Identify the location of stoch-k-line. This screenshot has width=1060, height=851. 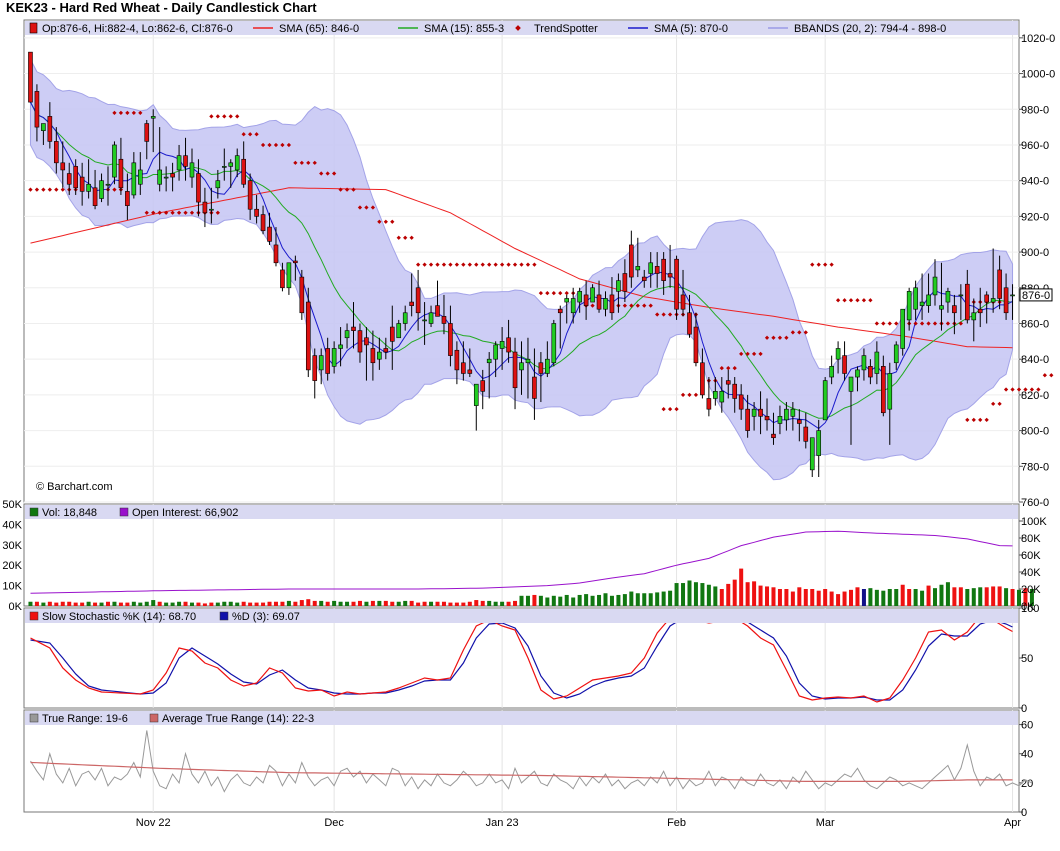
(521, 659).